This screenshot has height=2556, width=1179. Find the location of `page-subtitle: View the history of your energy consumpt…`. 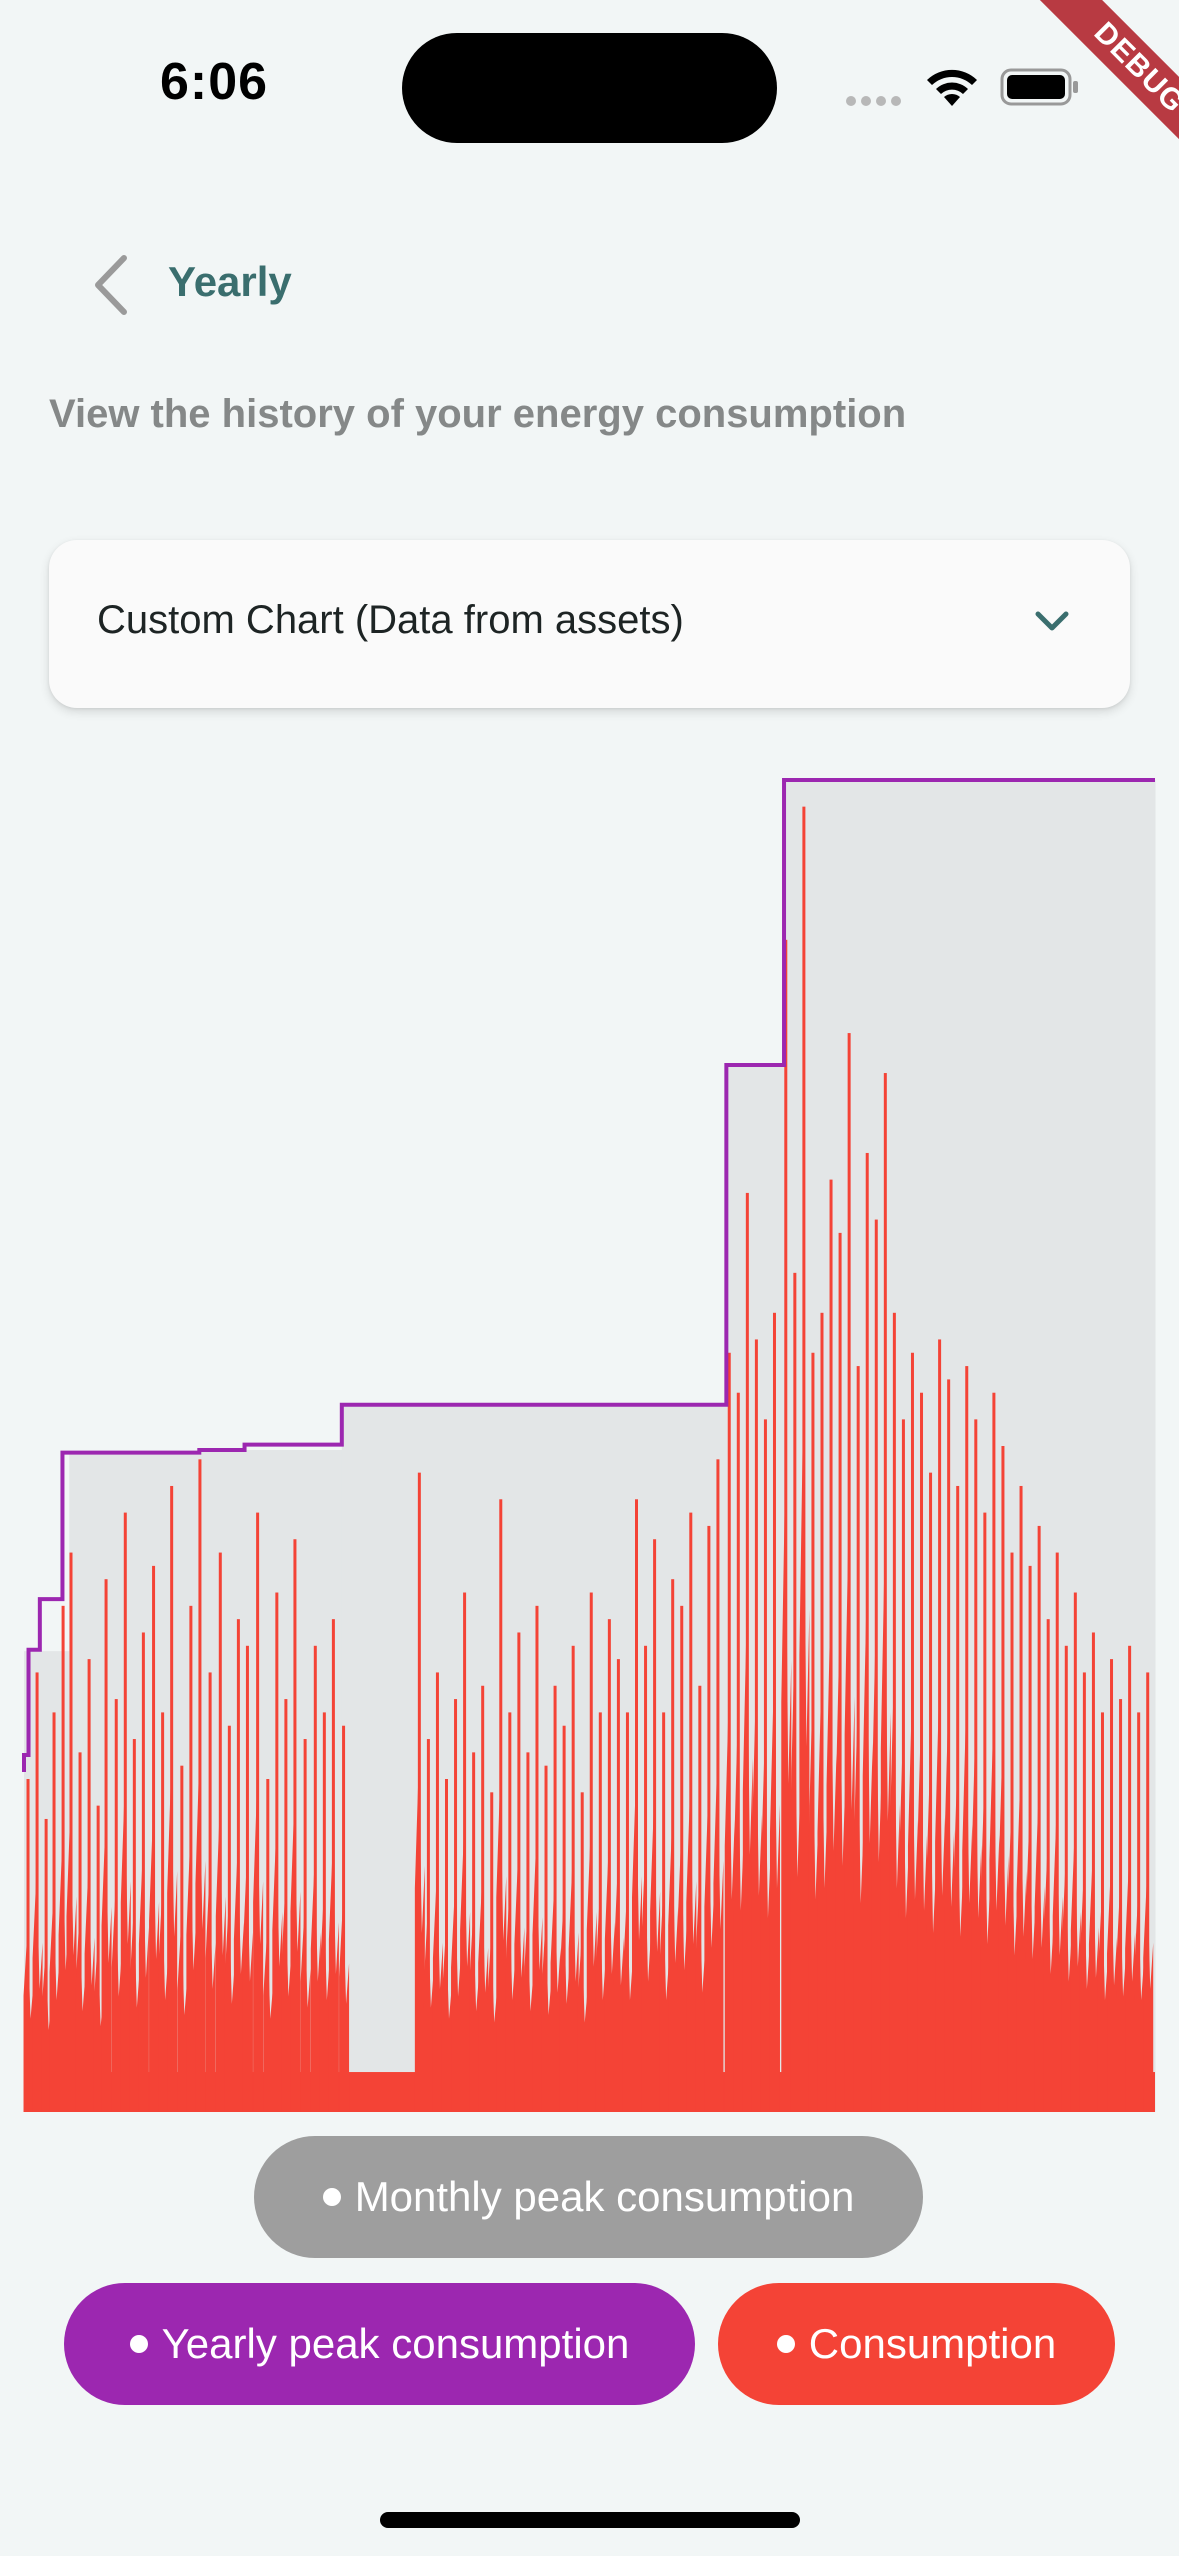

page-subtitle: View the history of your energy consumpt… is located at coordinates (478, 414).